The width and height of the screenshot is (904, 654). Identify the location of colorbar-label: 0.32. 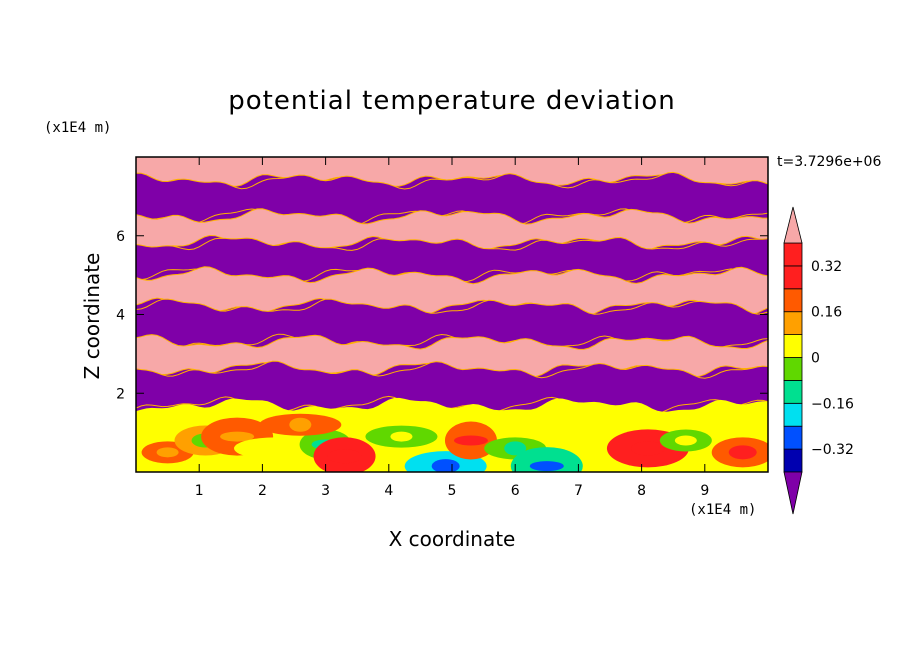
(826, 267).